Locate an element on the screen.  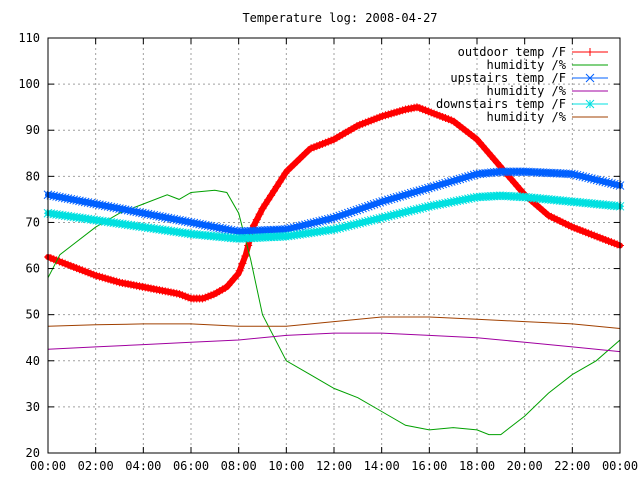
legend-marker is located at coordinates (590, 78).